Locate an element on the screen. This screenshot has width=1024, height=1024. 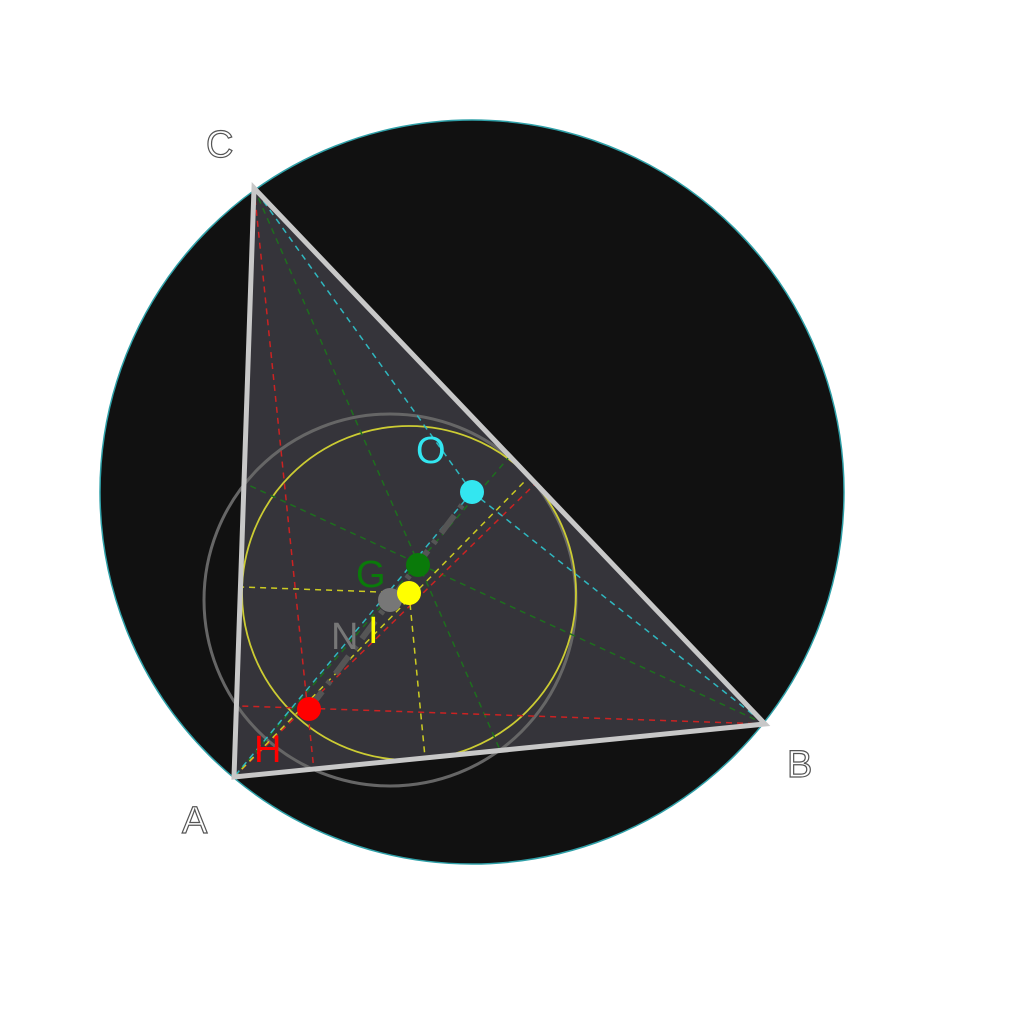
incircle-radius-bottom is located at coordinates (417, 675).